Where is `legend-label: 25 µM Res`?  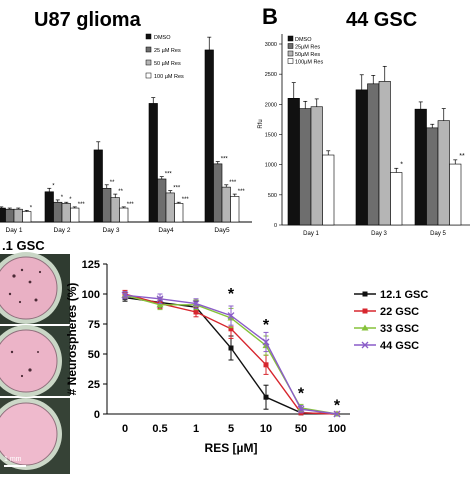 legend-label: 25 µM Res is located at coordinates (167, 51).